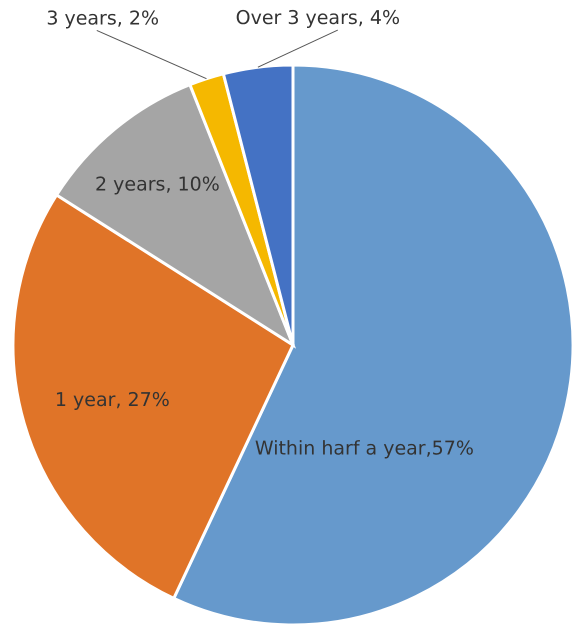 The width and height of the screenshot is (573, 625). I want to click on slice-label: 1 year, so click(85, 399).